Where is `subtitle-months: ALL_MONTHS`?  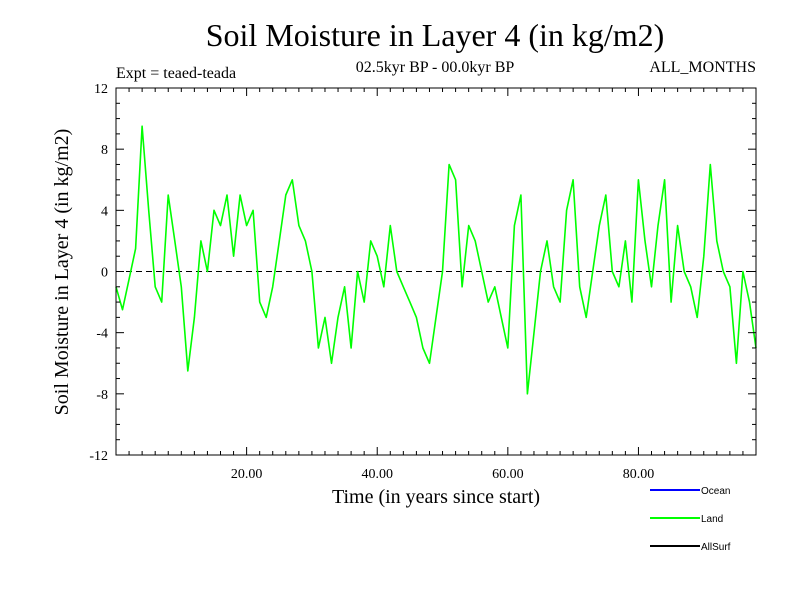
subtitle-months: ALL_MONTHS is located at coordinates (702, 67).